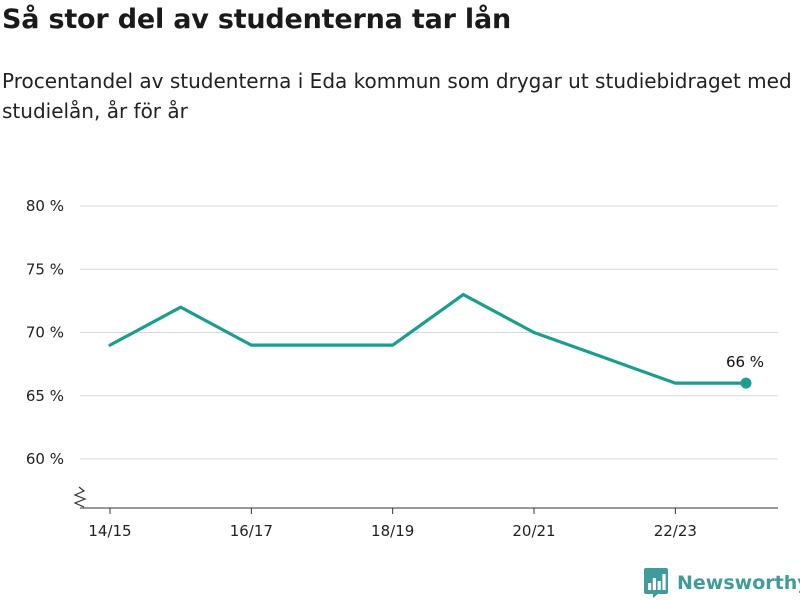 The width and height of the screenshot is (800, 600). I want to click on brand-logo: Newsworthy, so click(722, 583).